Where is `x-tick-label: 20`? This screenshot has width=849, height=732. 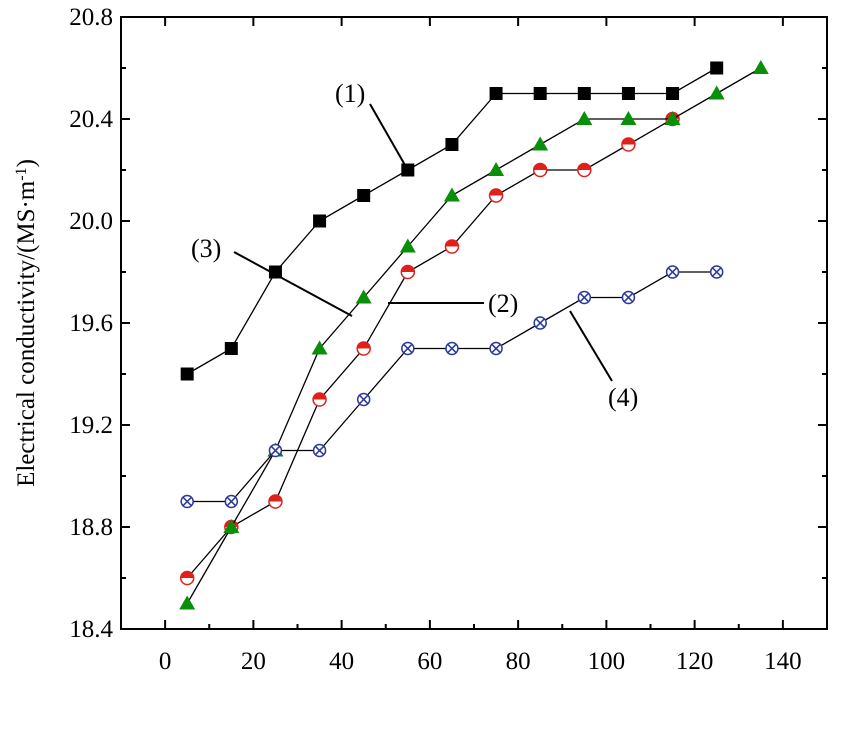
x-tick-label: 20 is located at coordinates (253, 661).